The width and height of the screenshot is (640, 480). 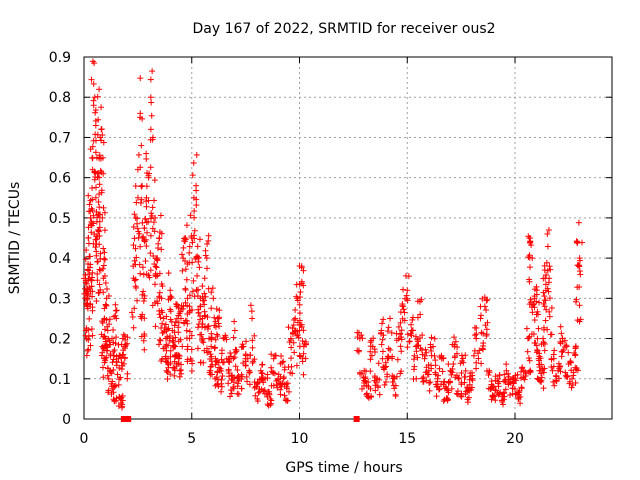 I want to click on y-tick-label: 0, so click(x=66, y=420).